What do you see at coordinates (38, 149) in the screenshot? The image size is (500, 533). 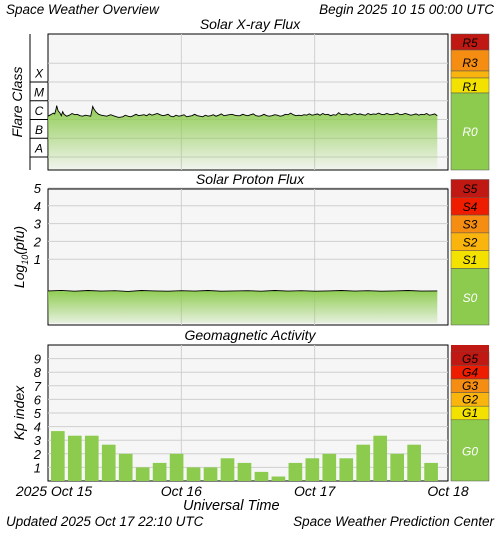 I see `xray-class-label: A` at bounding box center [38, 149].